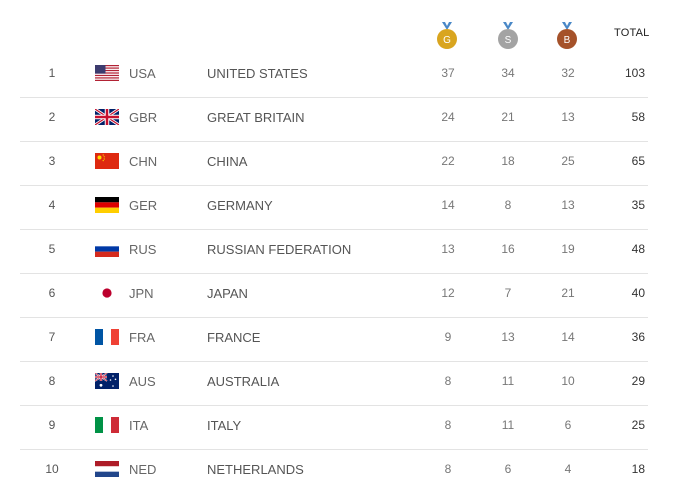 This screenshot has height=493, width=681. What do you see at coordinates (448, 161) in the screenshot?
I see `gold-count: 22` at bounding box center [448, 161].